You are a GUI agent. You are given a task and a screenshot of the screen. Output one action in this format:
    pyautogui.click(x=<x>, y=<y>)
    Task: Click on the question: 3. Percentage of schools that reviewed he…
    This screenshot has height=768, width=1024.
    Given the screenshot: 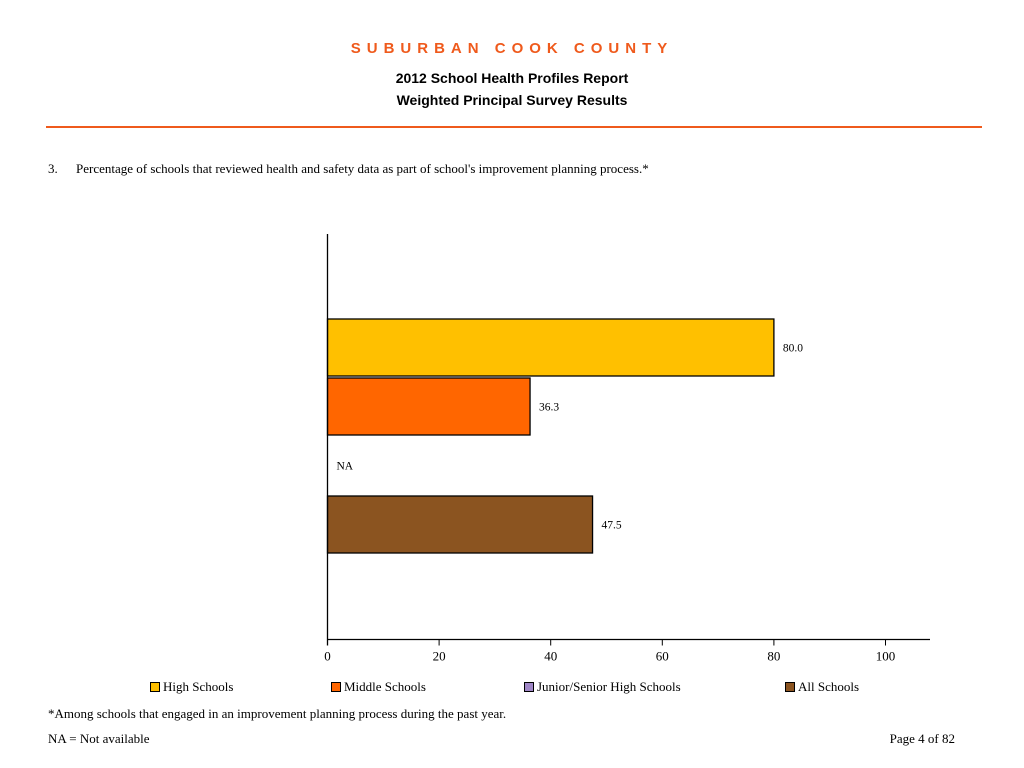 What is the action you would take?
    pyautogui.click(x=348, y=169)
    